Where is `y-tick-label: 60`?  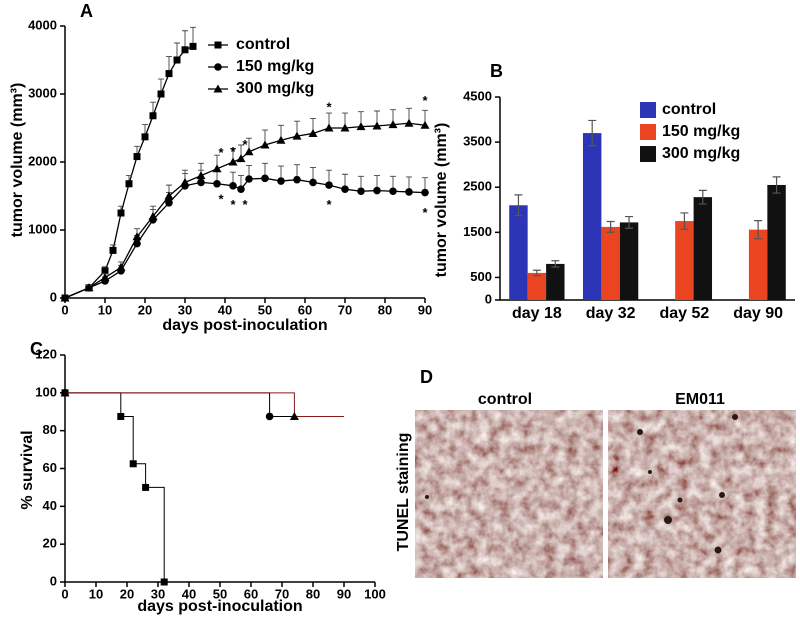 y-tick-label: 60 is located at coordinates (50, 467).